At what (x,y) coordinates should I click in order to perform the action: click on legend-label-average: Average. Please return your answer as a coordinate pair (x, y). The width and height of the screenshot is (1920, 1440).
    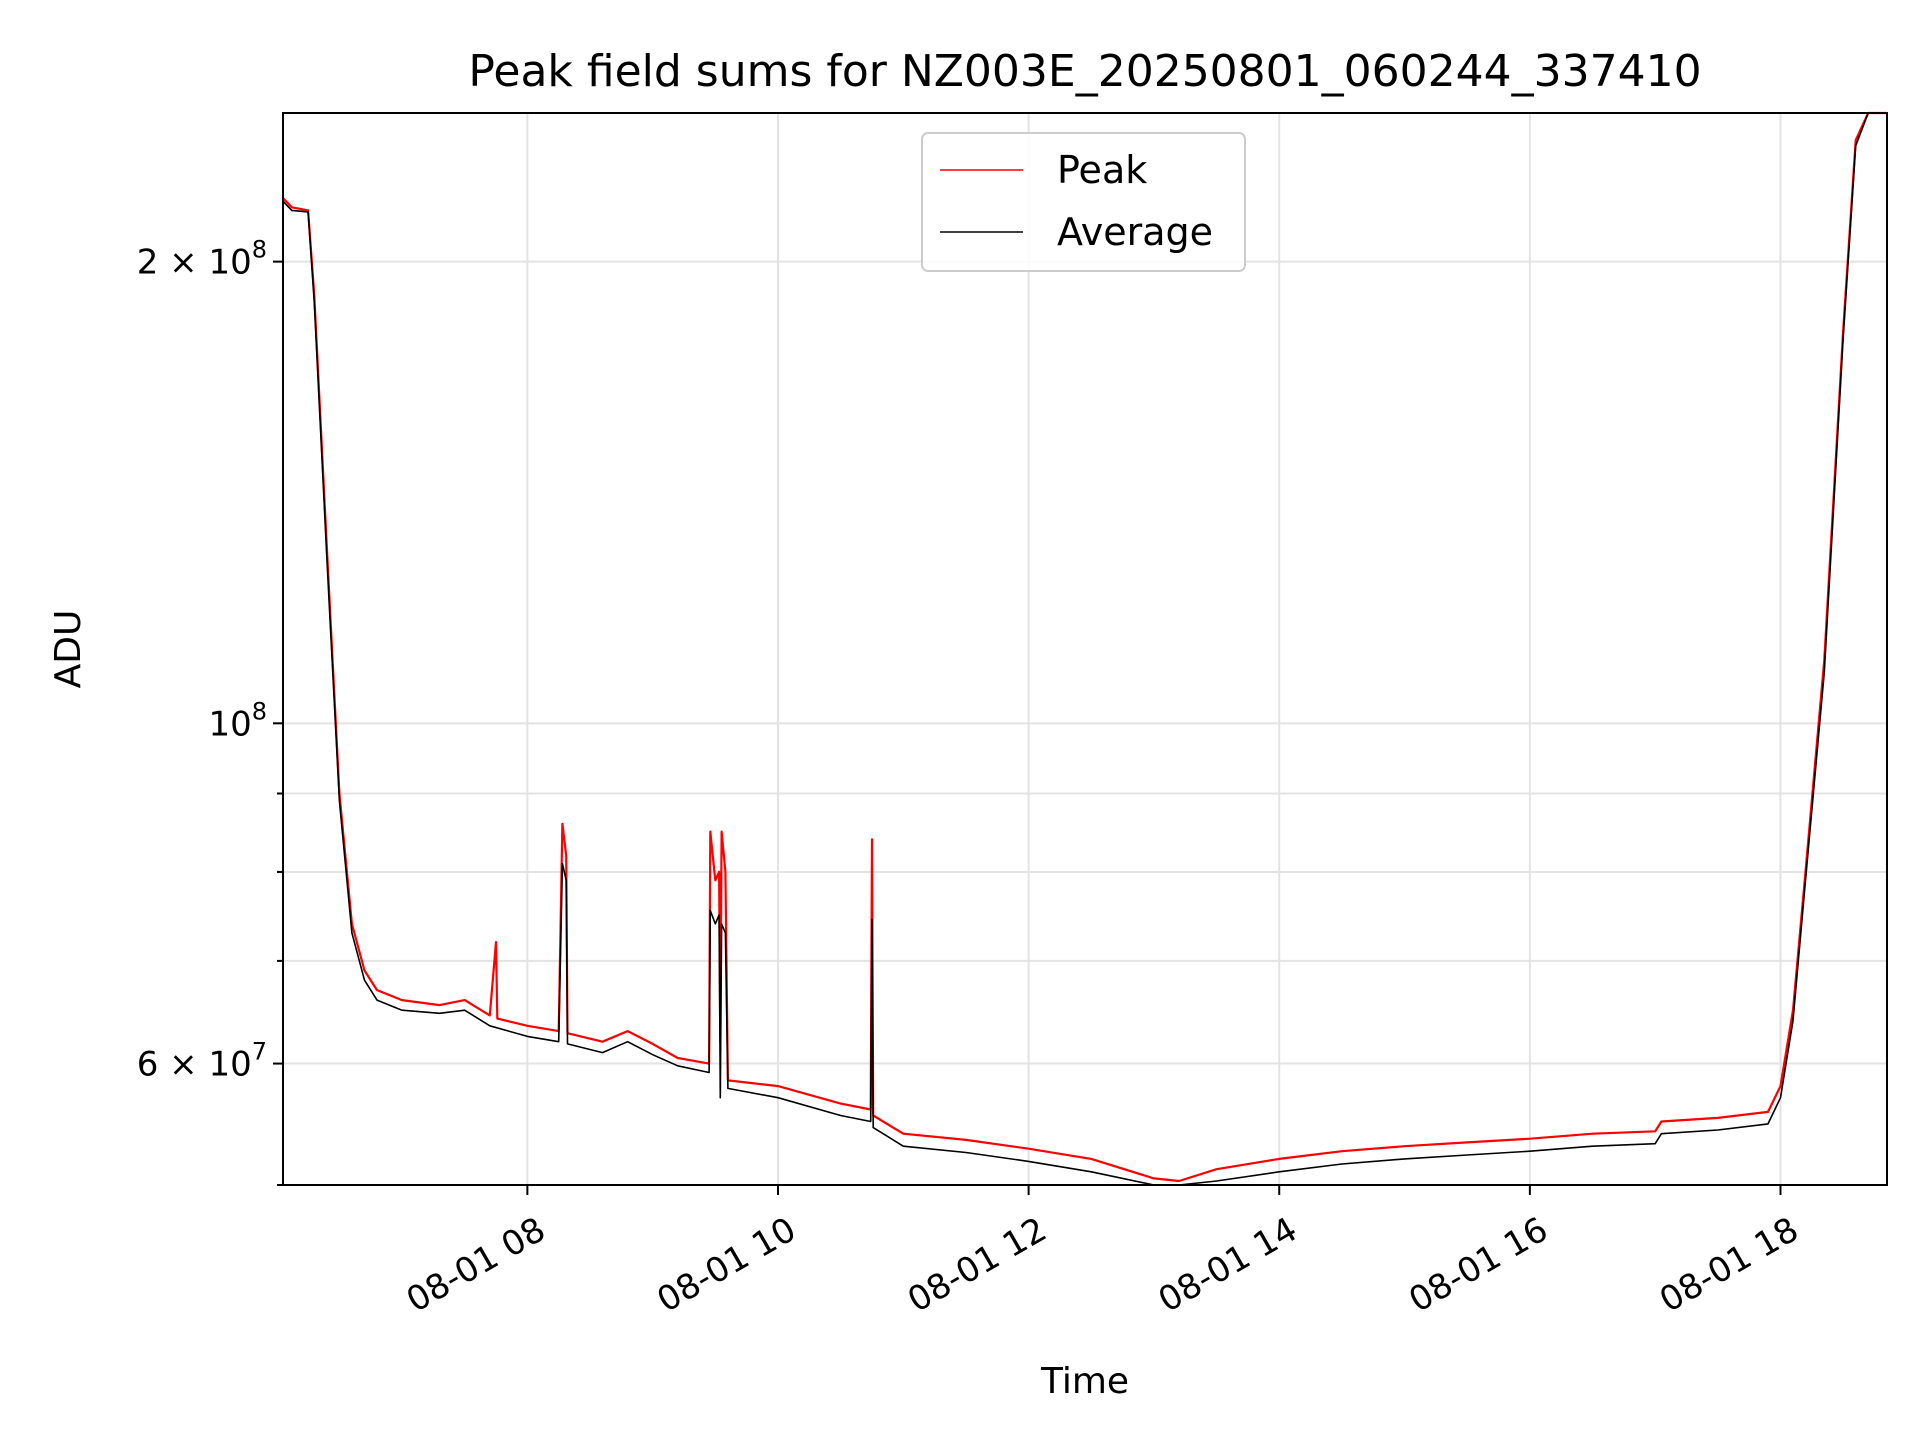
    Looking at the image, I should click on (1135, 232).